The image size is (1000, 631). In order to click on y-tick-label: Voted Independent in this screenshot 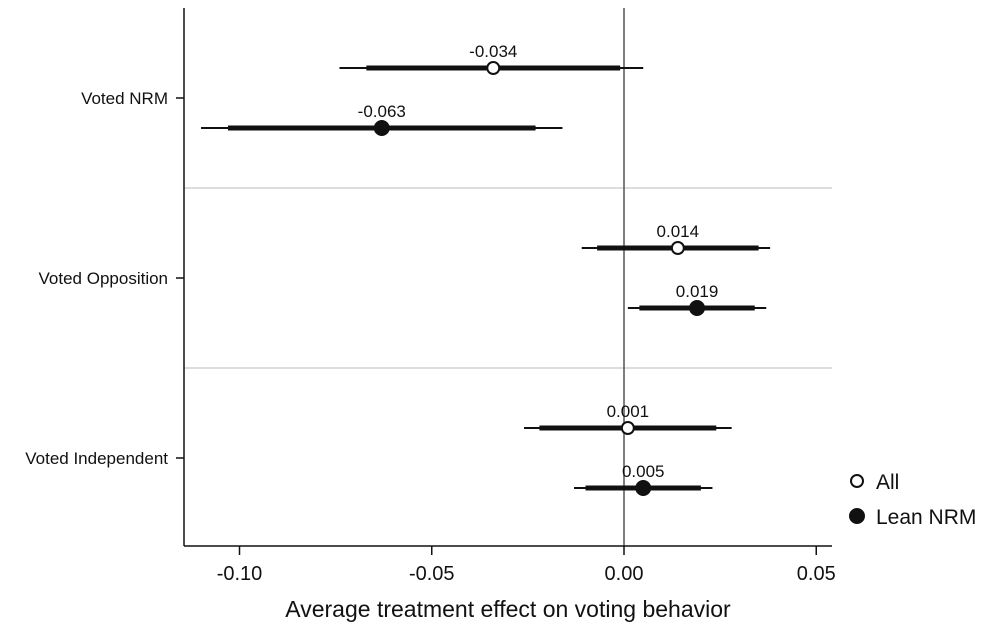, I will do `click(96, 458)`.